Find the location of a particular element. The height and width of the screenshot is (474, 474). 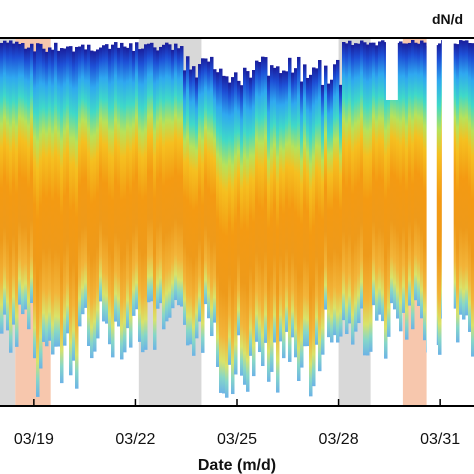

x-tick-label: 03/22 is located at coordinates (135, 439).